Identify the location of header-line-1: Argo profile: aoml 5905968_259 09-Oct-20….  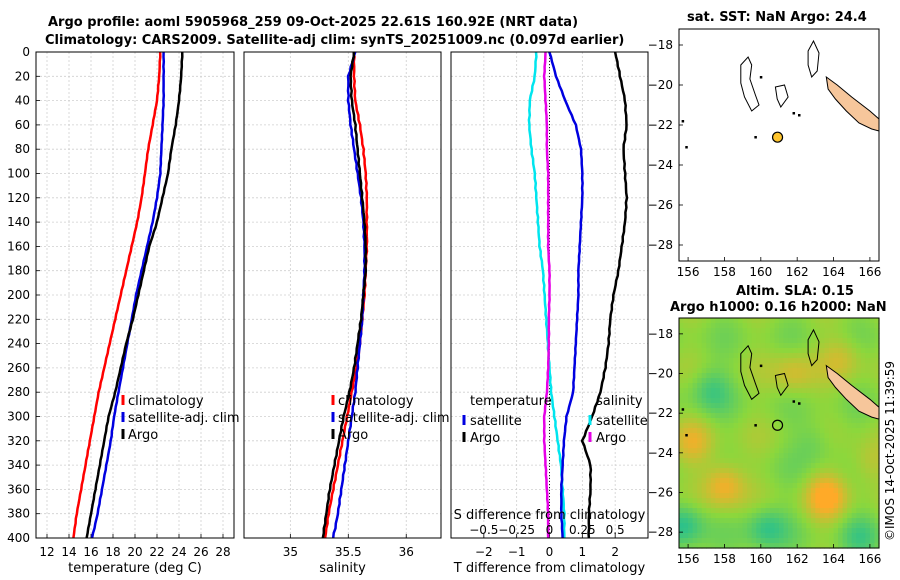
(313, 22).